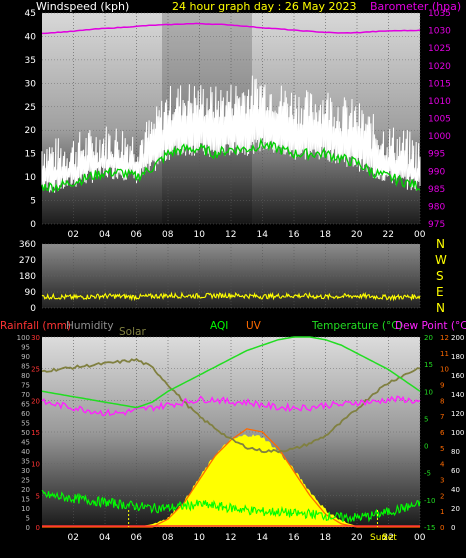  I want to click on dewpoint-series, so click(231, 406).